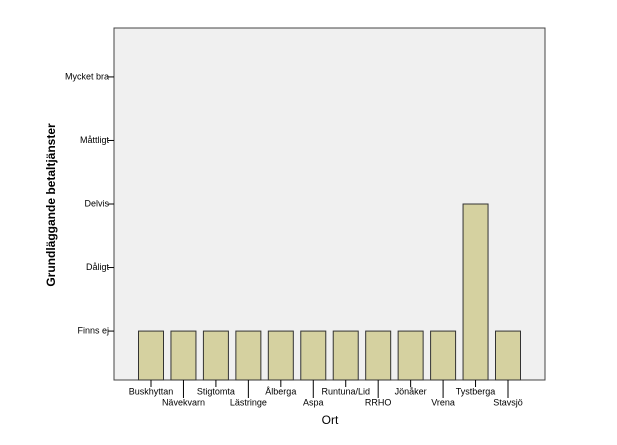 This screenshot has width=617, height=445. What do you see at coordinates (476, 391) in the screenshot?
I see `x-tick-label: Tystberga` at bounding box center [476, 391].